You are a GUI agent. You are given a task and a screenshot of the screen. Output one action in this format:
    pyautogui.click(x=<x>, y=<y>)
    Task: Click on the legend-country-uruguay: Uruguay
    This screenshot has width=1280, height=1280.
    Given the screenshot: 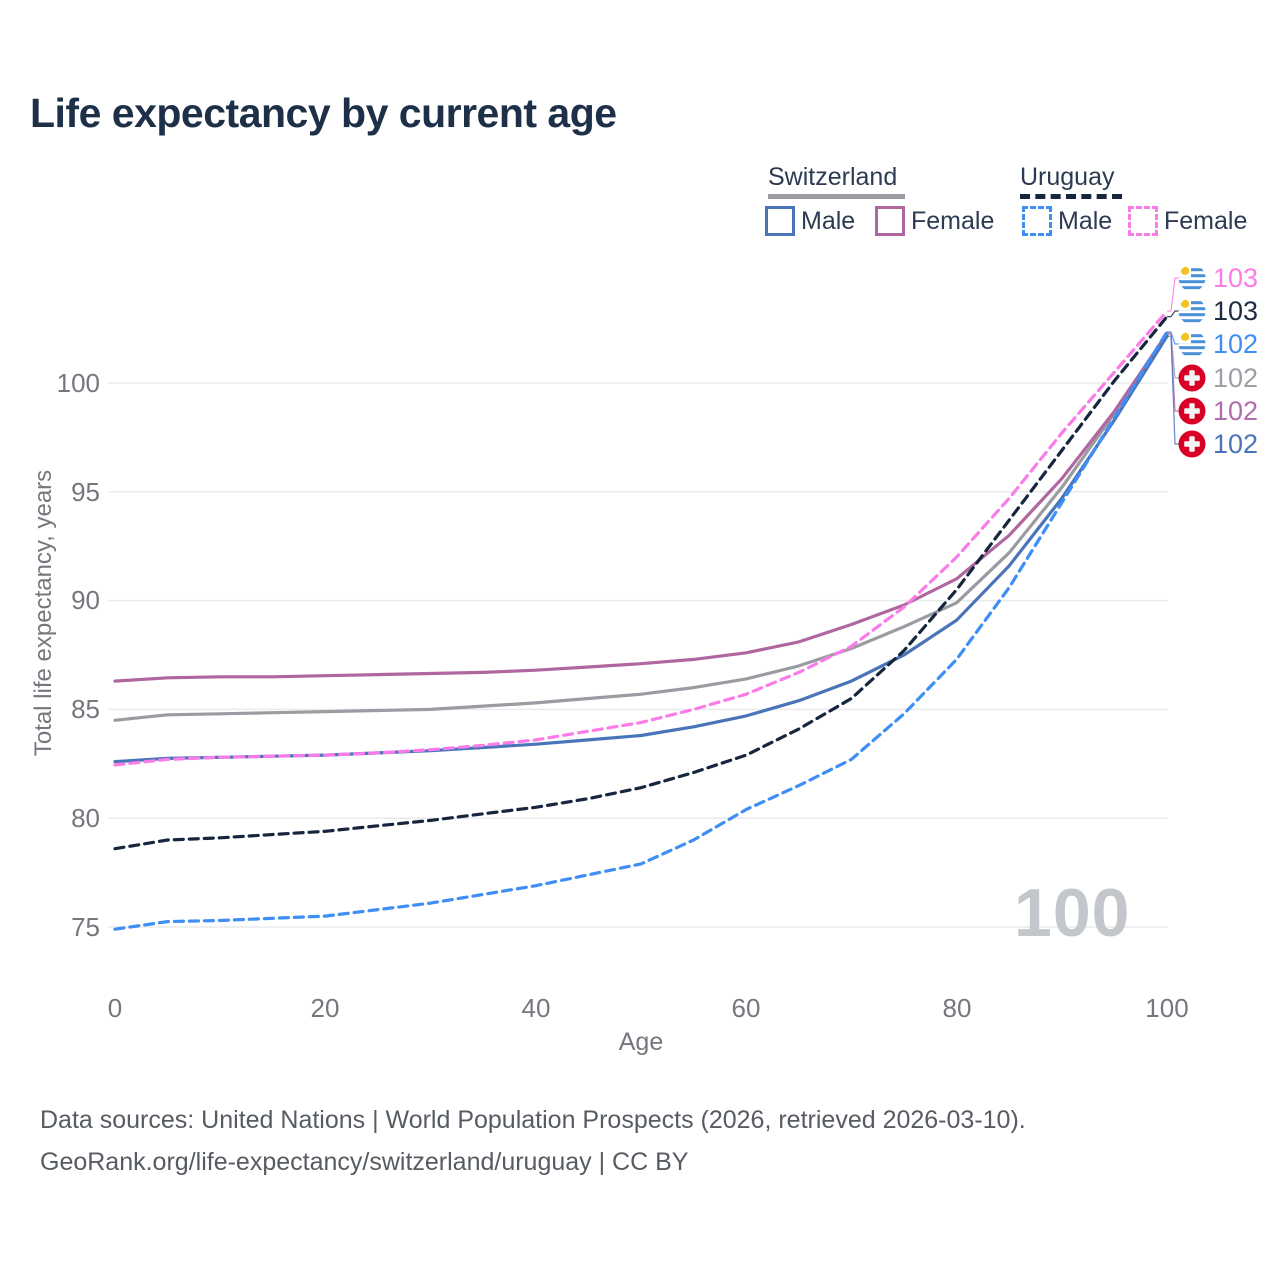 What is the action you would take?
    pyautogui.click(x=1067, y=177)
    